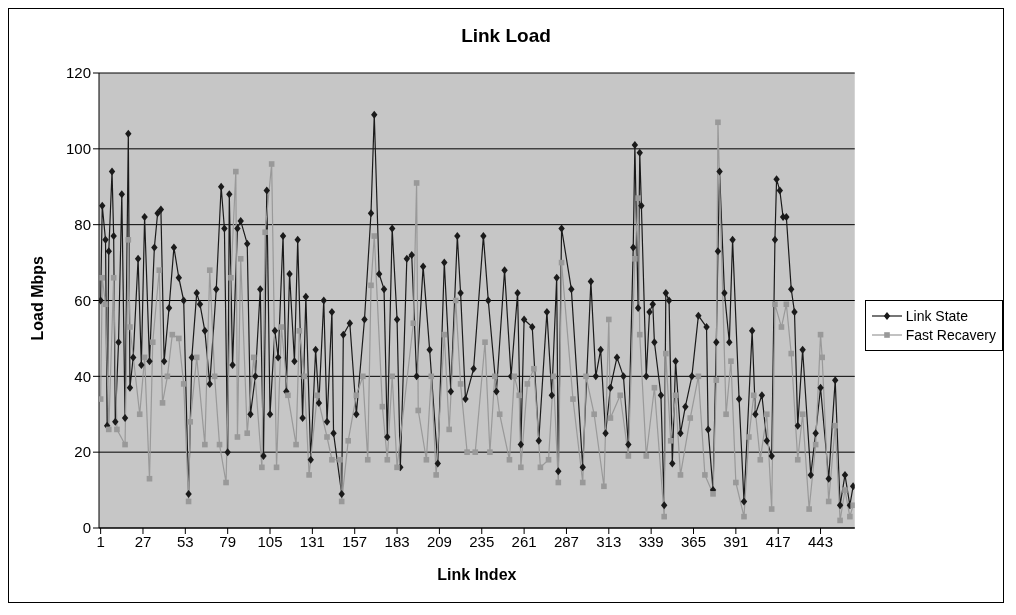  What do you see at coordinates (482, 541) in the screenshot?
I see `x-tick-label: 235` at bounding box center [482, 541].